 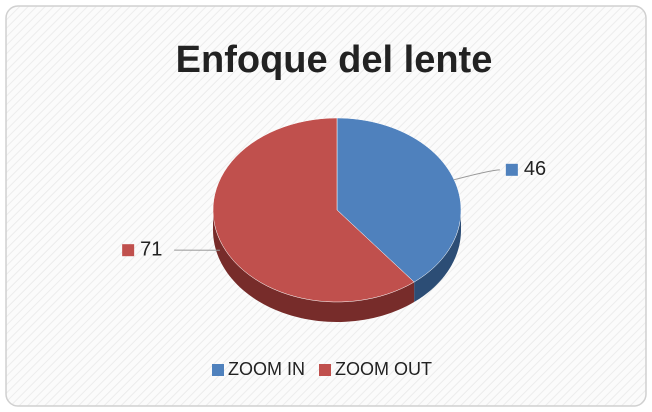 I want to click on pie-slice, so click(x=313, y=210).